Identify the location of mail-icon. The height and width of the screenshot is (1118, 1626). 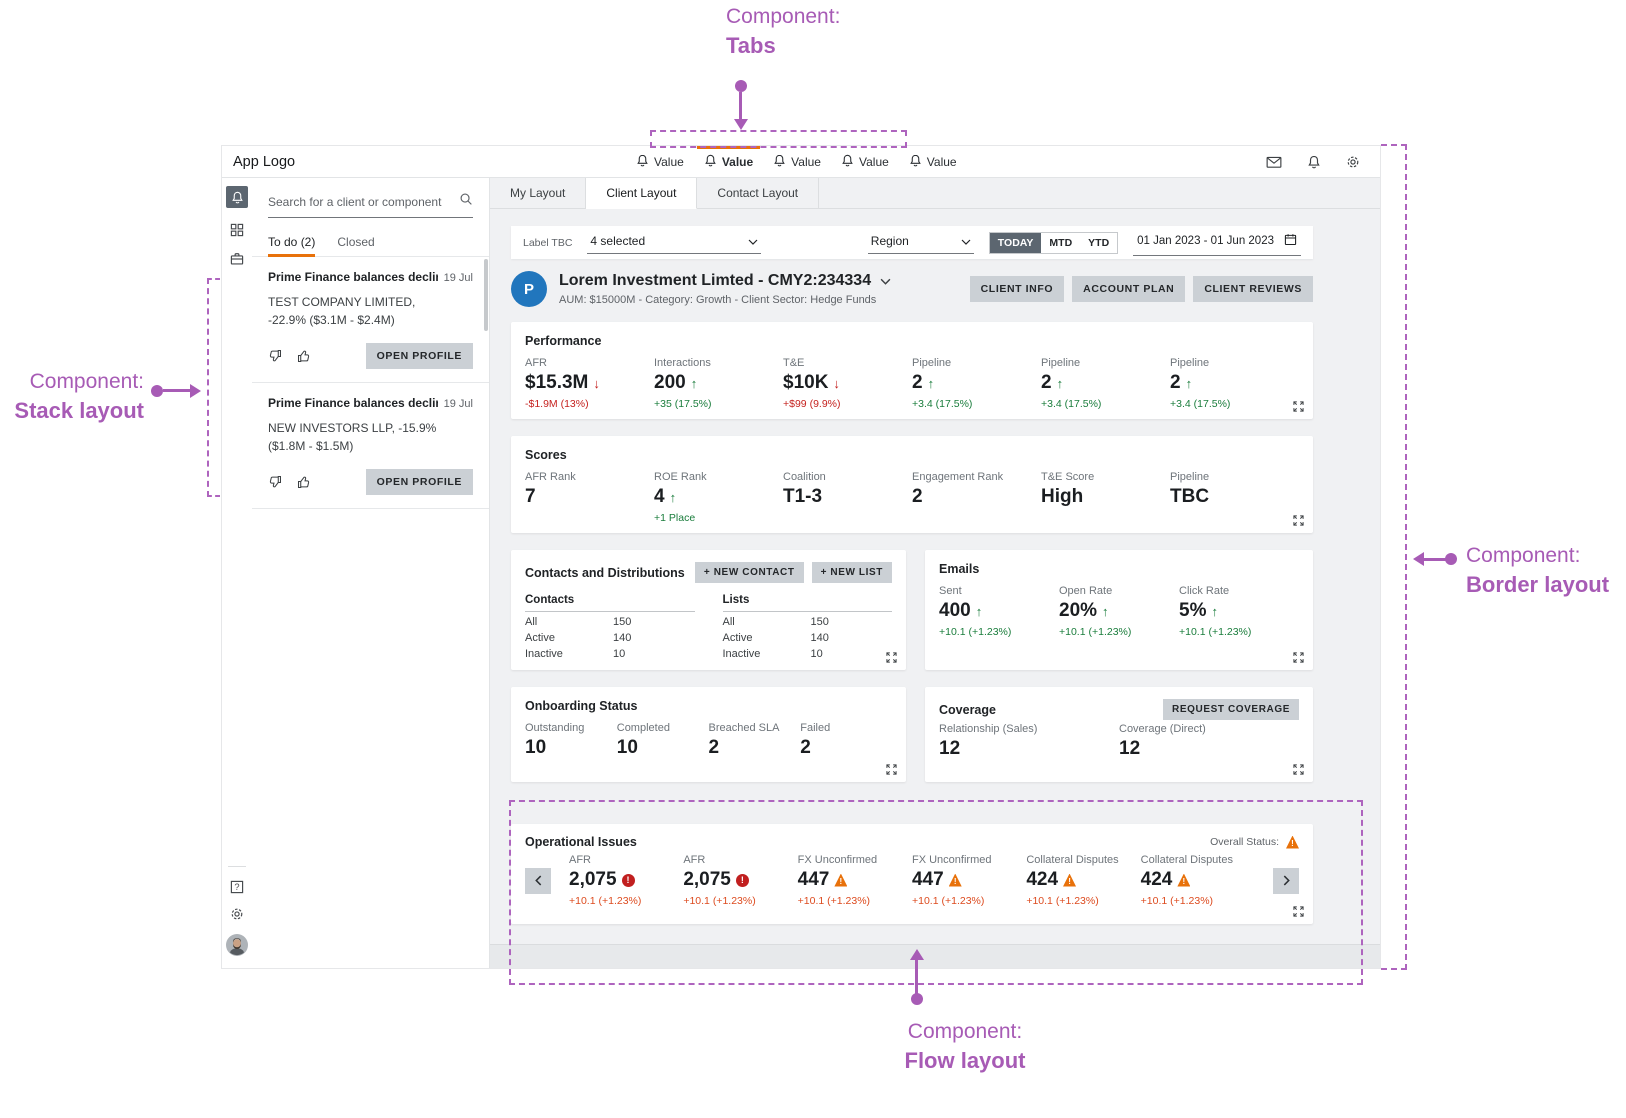
(1274, 162).